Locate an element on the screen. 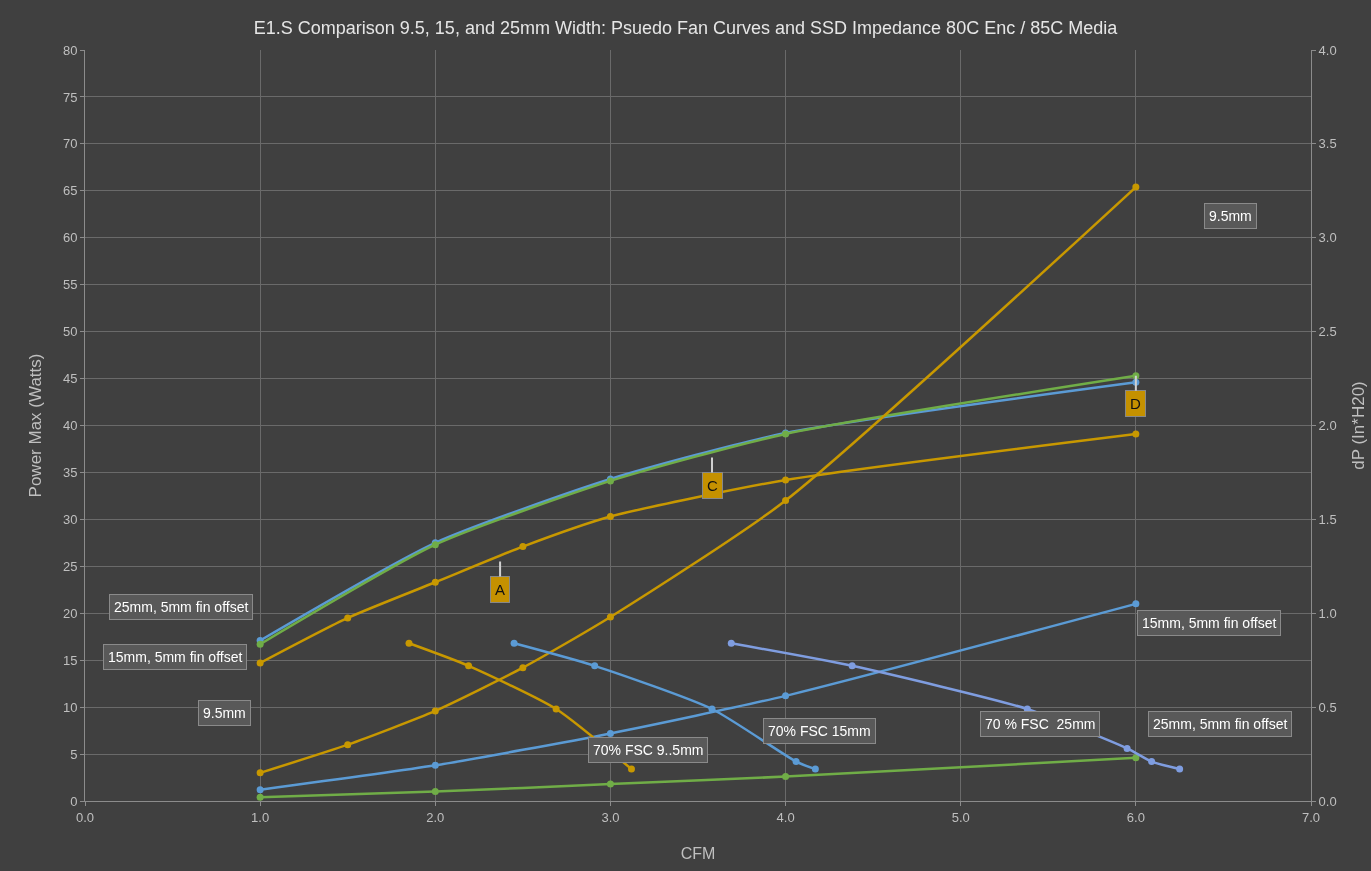 Image resolution: width=1371 pixels, height=871 pixels. annotation: 70 % FSC 25mm is located at coordinates (1040, 724).